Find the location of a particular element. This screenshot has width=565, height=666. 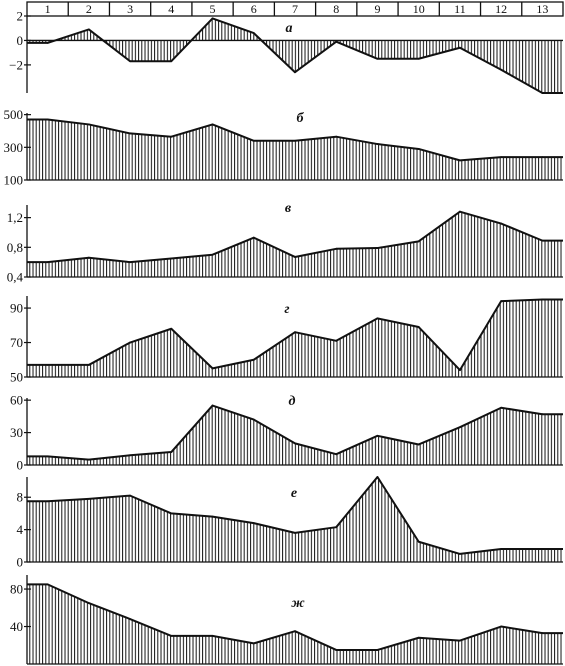

panel-г: 50 70 90 г is located at coordinates (286, 340).